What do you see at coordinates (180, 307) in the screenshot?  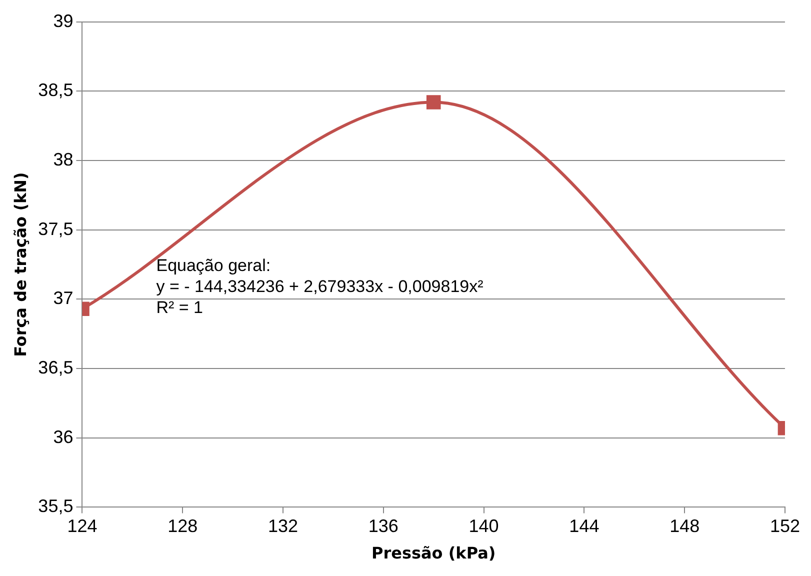 I see `annotation: R² = 1` at bounding box center [180, 307].